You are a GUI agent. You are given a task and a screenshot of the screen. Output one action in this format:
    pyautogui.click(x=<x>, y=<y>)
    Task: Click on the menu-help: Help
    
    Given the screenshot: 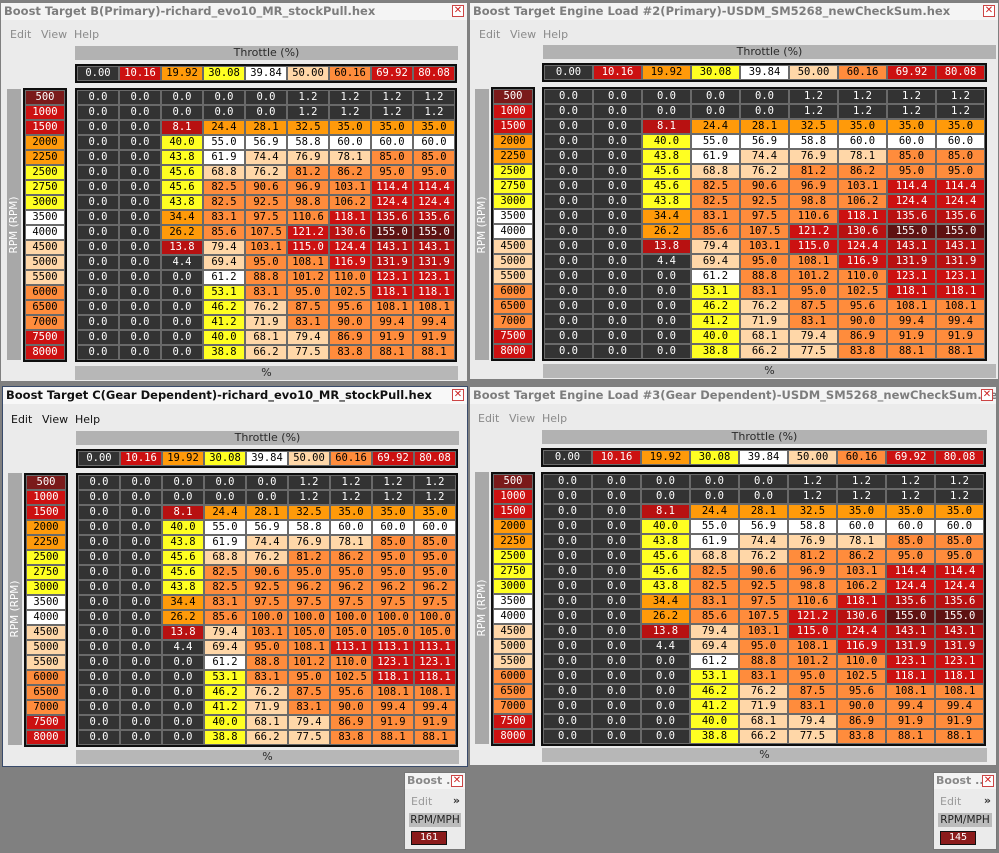 What is the action you would take?
    pyautogui.click(x=556, y=34)
    